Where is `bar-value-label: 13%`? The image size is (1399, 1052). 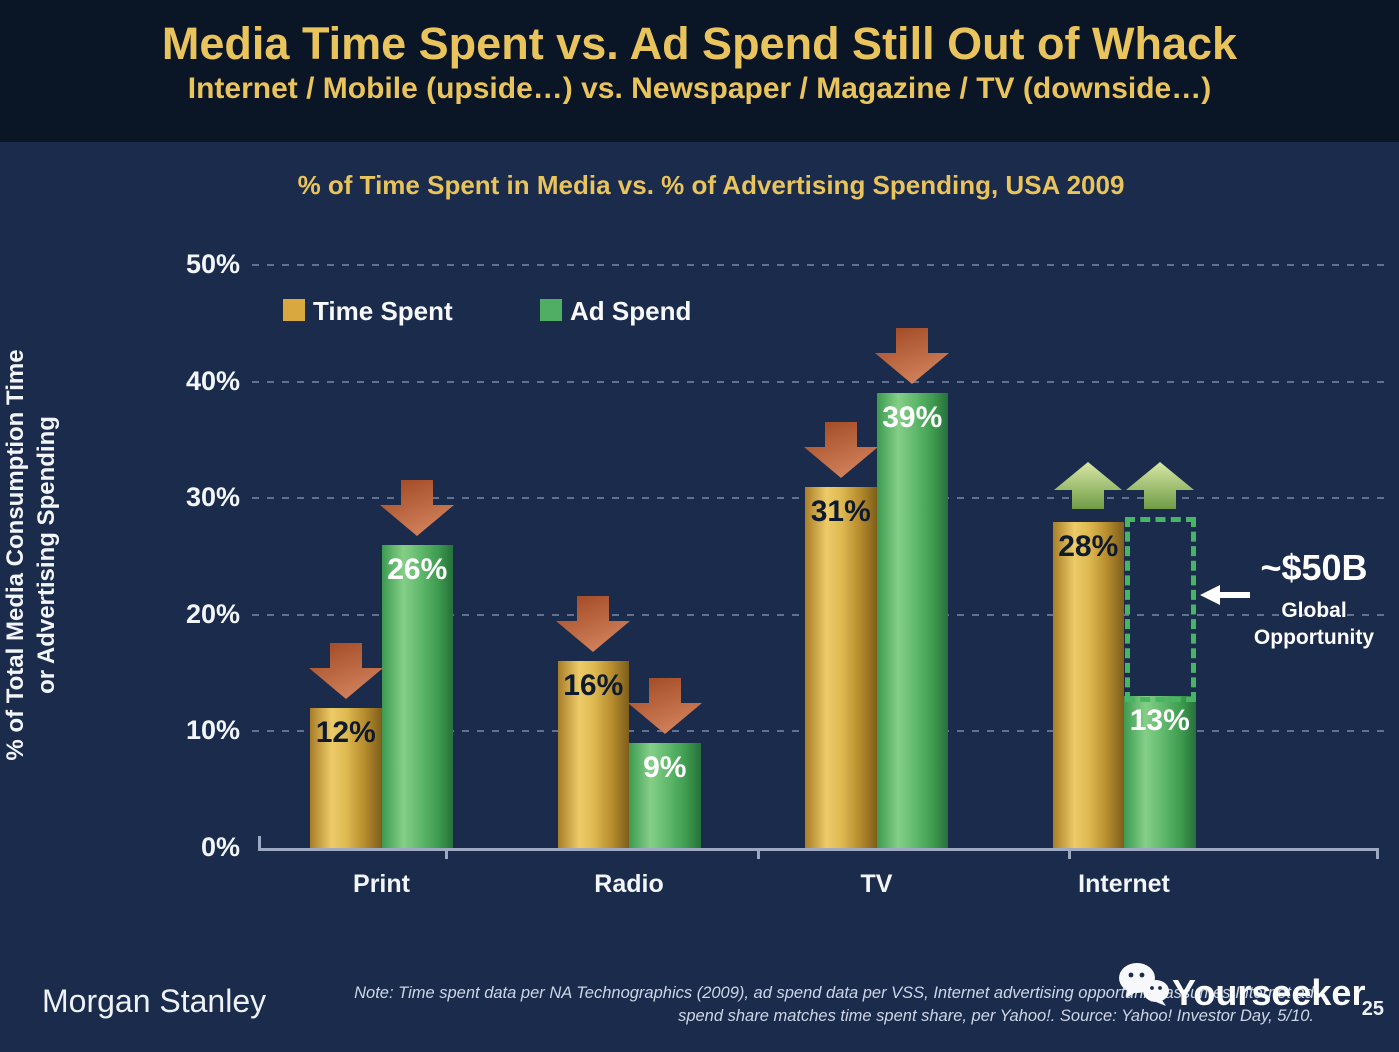
bar-value-label: 13% is located at coordinates (1159, 721).